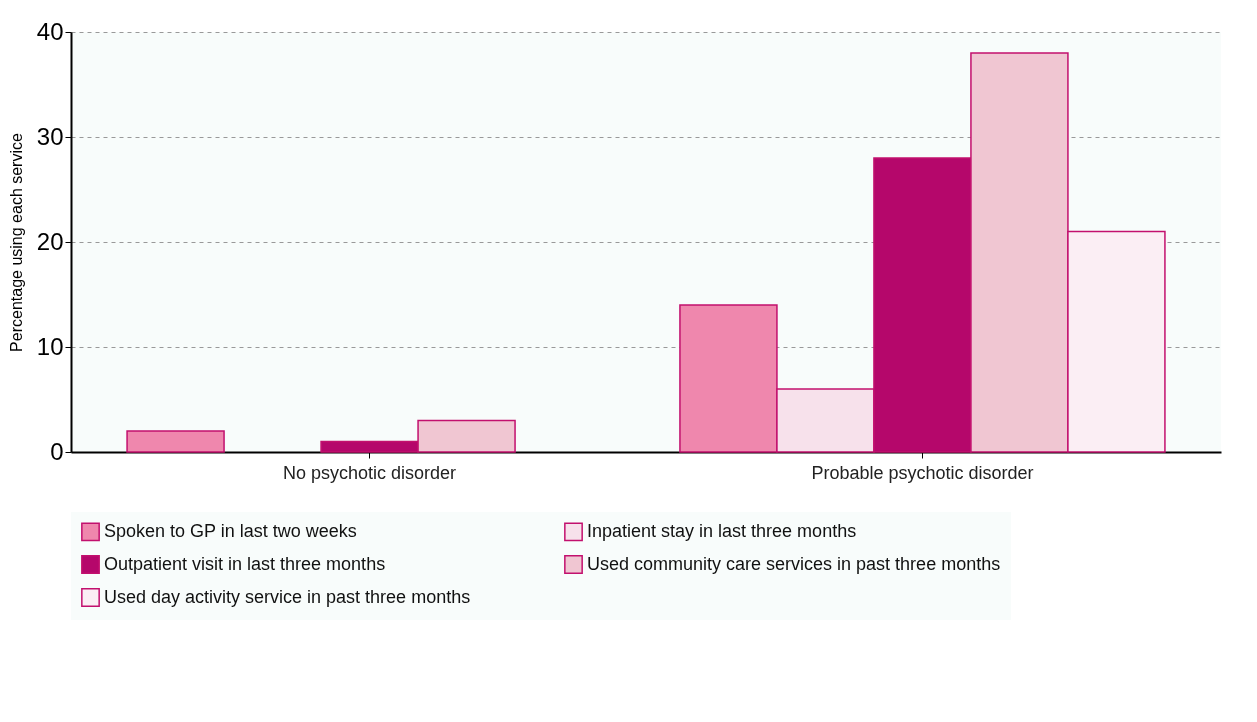 Image resolution: width=1257 pixels, height=722 pixels. I want to click on legend-label: Spoken to GP in last two weeks, so click(230, 530).